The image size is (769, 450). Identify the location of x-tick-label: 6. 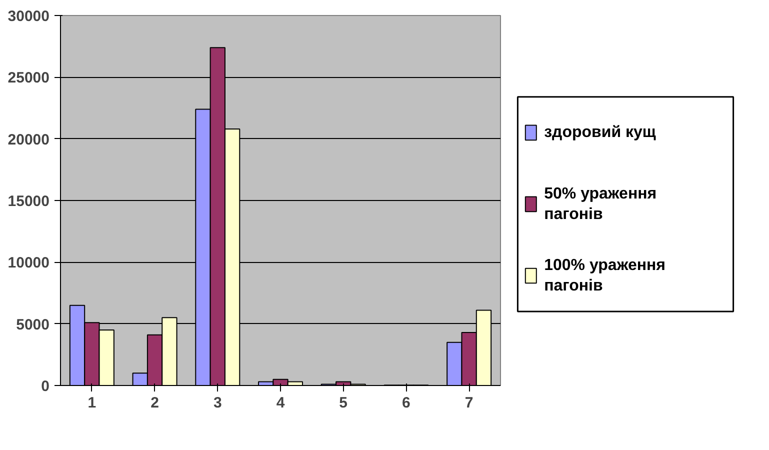
(406, 403).